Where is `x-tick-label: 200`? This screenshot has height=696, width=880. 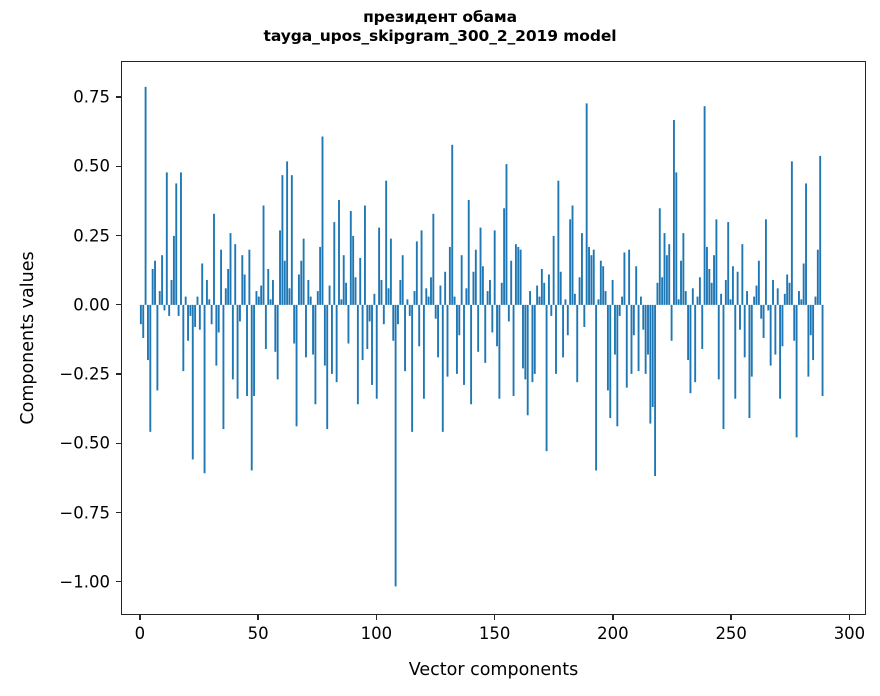
x-tick-label: 200 is located at coordinates (613, 633).